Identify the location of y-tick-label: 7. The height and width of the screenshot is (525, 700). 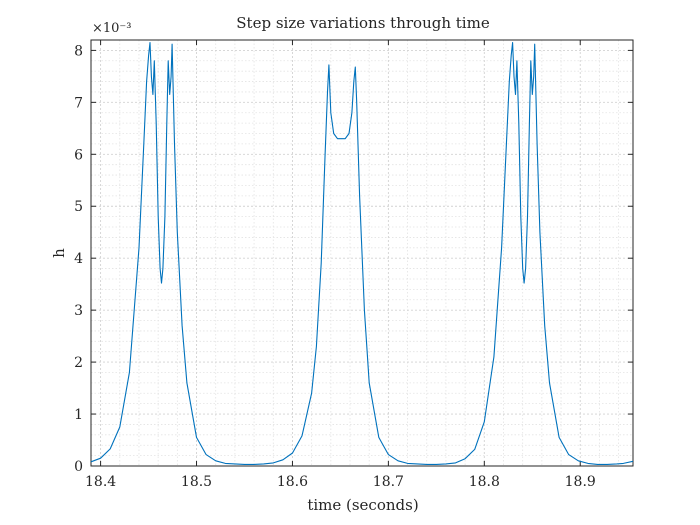
(78, 103).